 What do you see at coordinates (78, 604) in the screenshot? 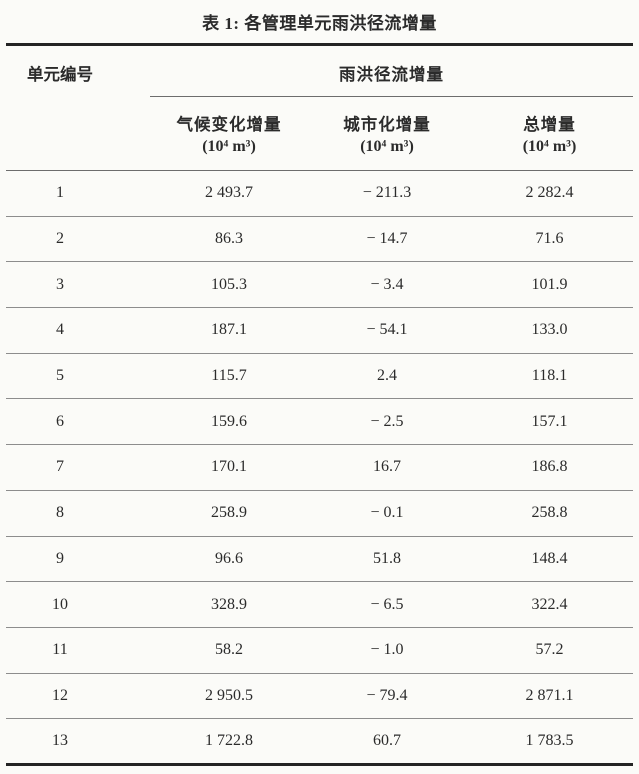
I see `cell-unit-id: 10` at bounding box center [78, 604].